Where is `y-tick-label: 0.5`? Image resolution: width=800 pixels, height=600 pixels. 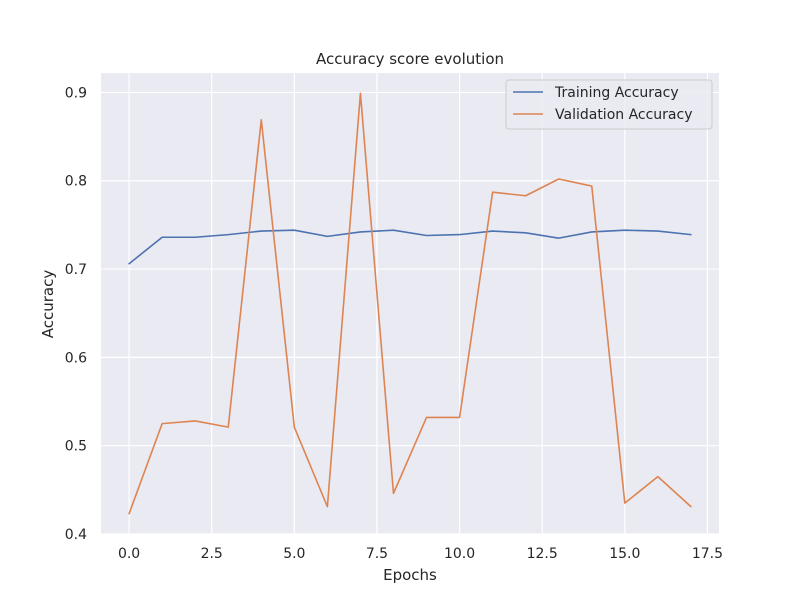 y-tick-label: 0.5 is located at coordinates (76, 447).